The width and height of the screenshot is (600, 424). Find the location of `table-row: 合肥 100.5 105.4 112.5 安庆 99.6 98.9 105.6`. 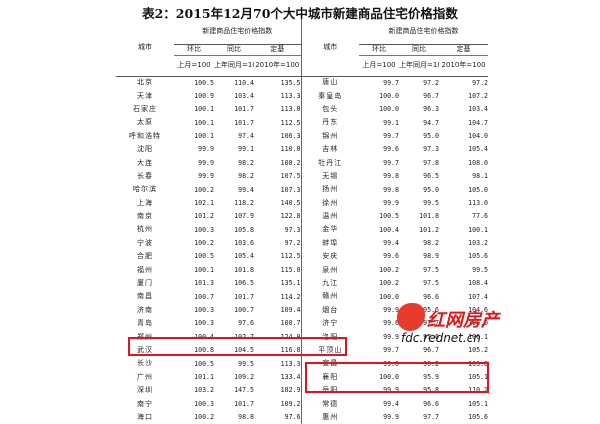

table-row: 合肥 100.5 105.4 112.5 安庆 99.6 98.9 105.6 is located at coordinates (302, 257).